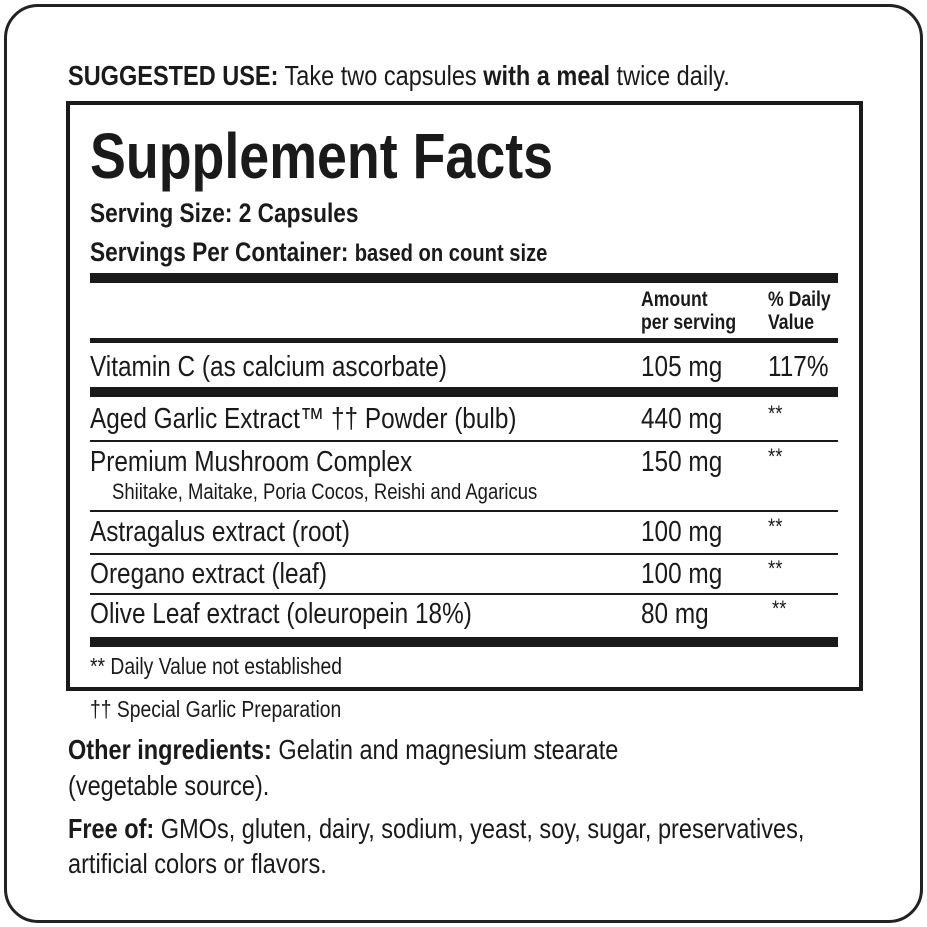  Describe the element at coordinates (798, 367) in the screenshot. I see `row-dv: 117%` at that location.